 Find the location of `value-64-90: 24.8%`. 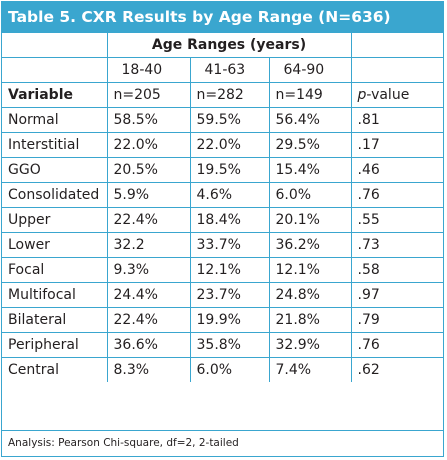

value-64-90: 24.8% is located at coordinates (310, 295).